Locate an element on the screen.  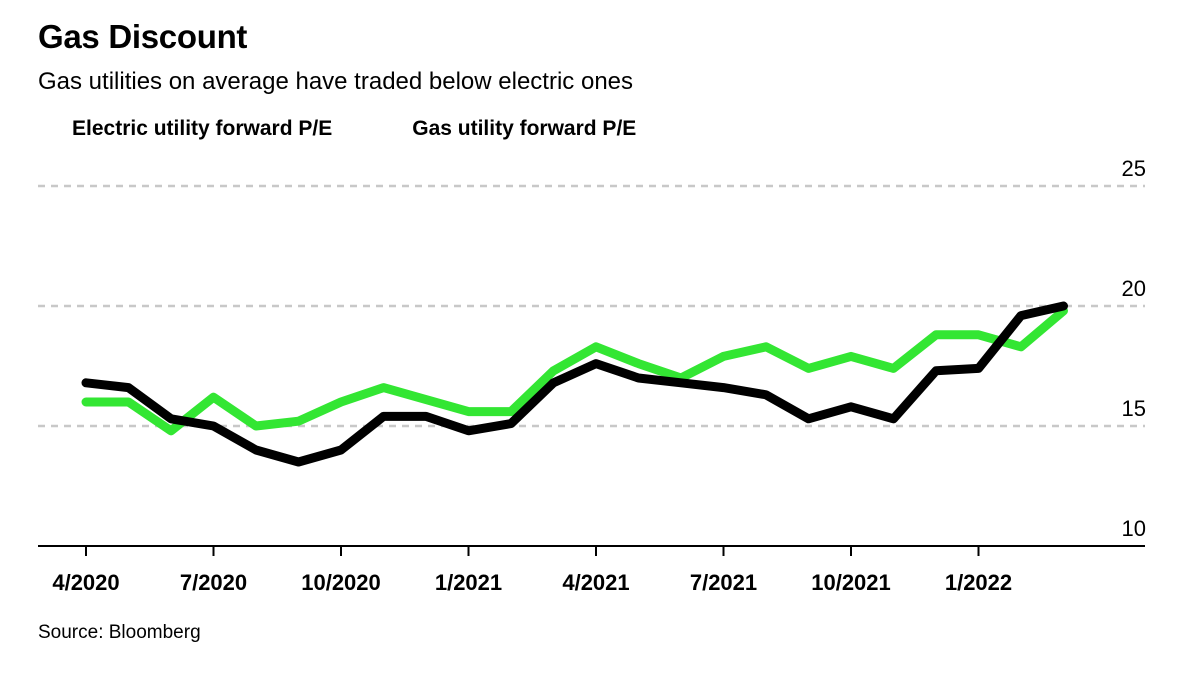
legend-item-gas: Gas utility forward P/E is located at coordinates (524, 128).